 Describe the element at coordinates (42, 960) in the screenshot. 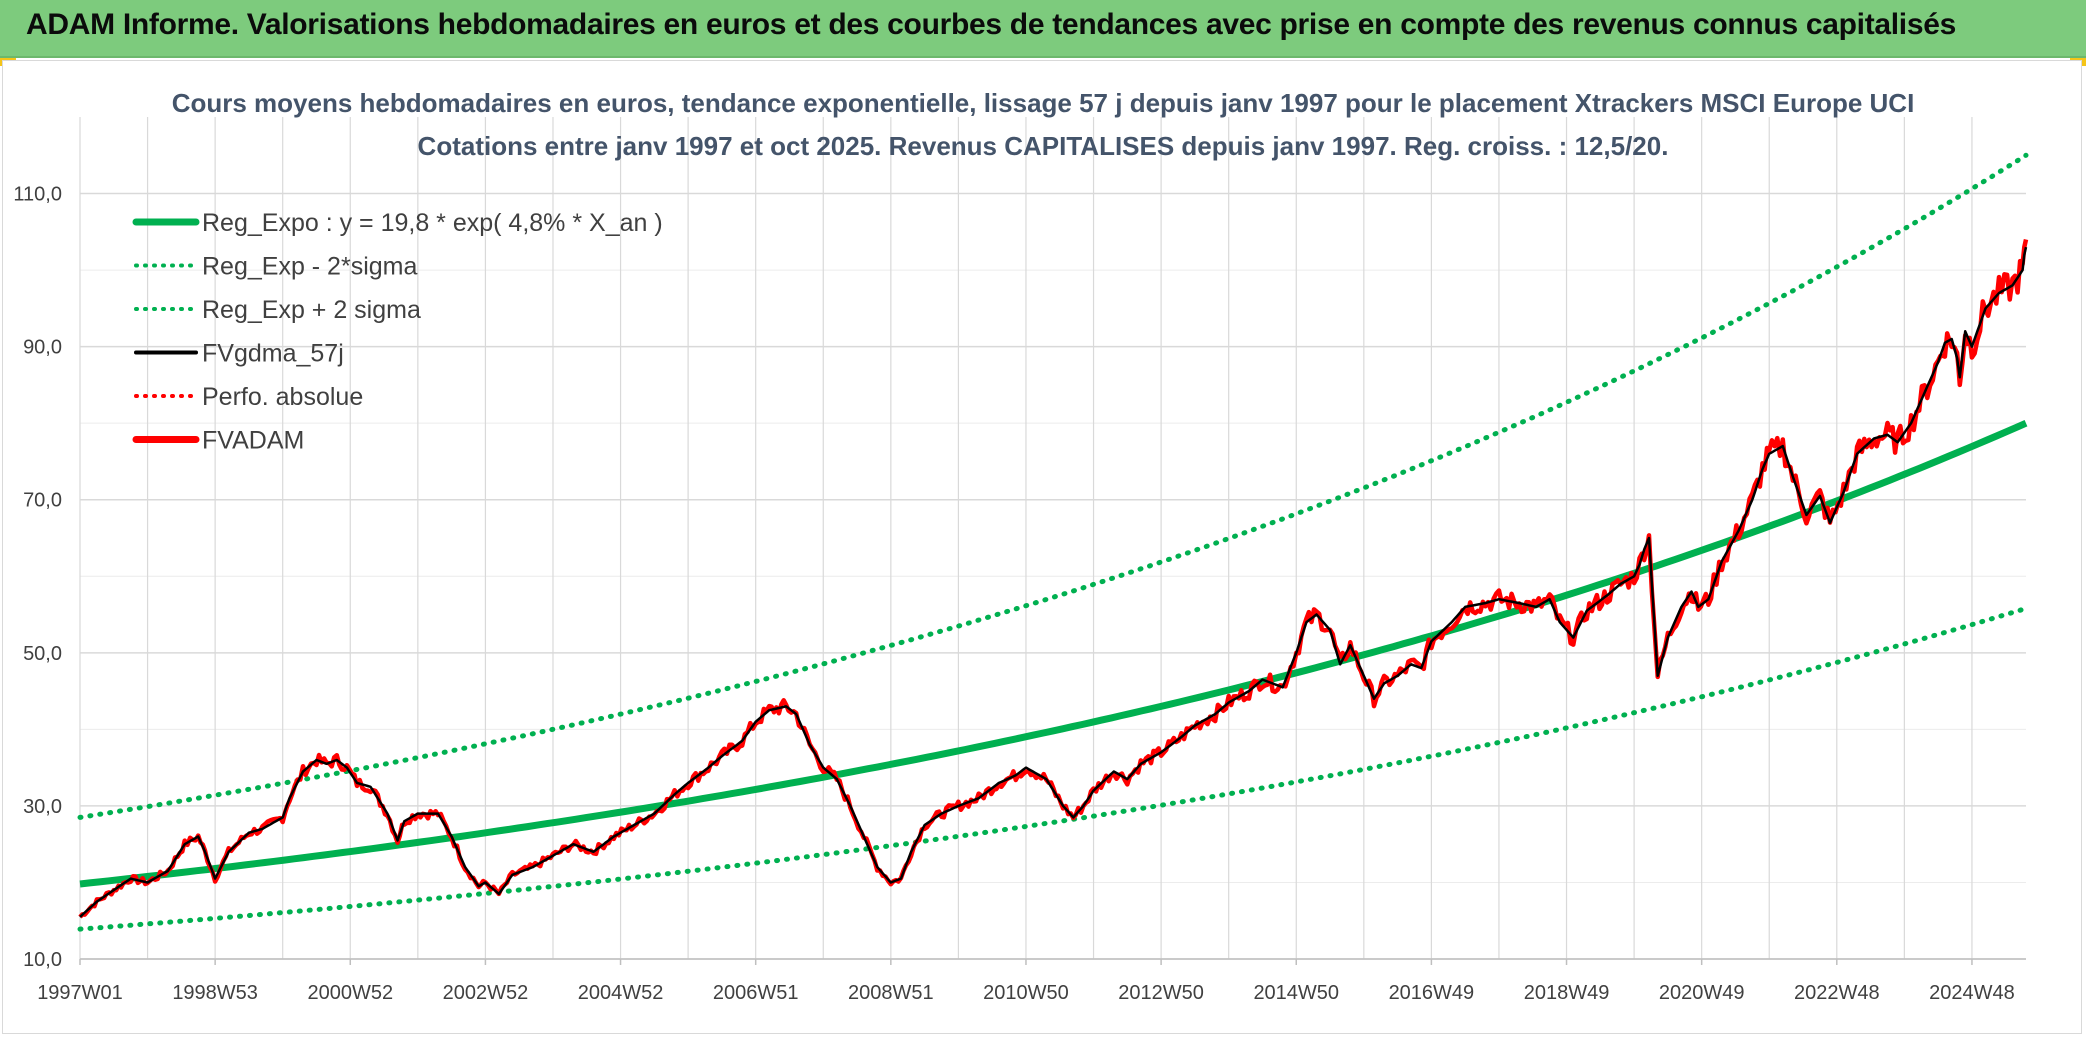

I see `y-tick-label: 10,0` at that location.